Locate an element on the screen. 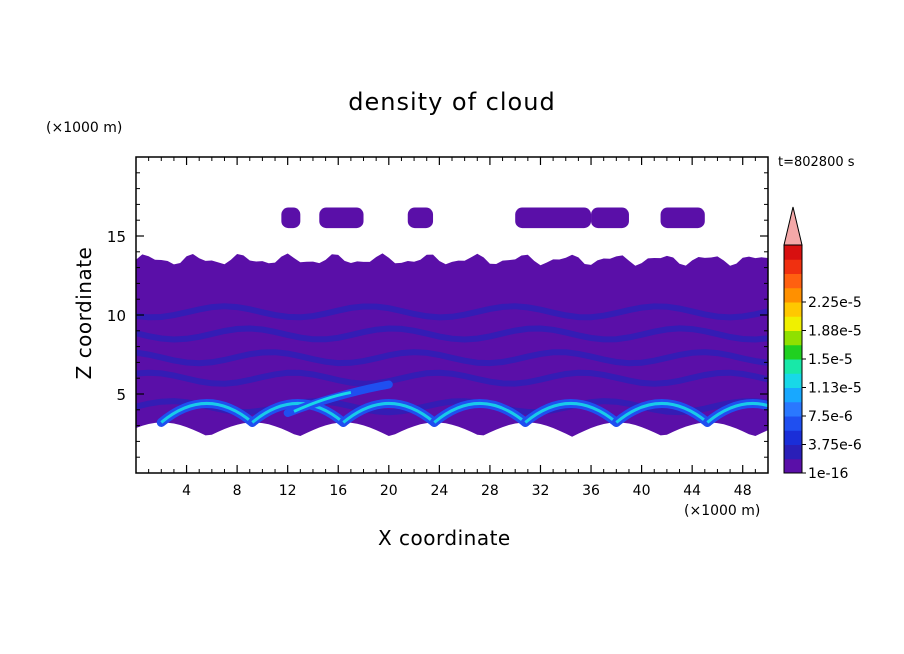 The height and width of the screenshot is (654, 904). chart-title: density of cloud is located at coordinates (452, 102).